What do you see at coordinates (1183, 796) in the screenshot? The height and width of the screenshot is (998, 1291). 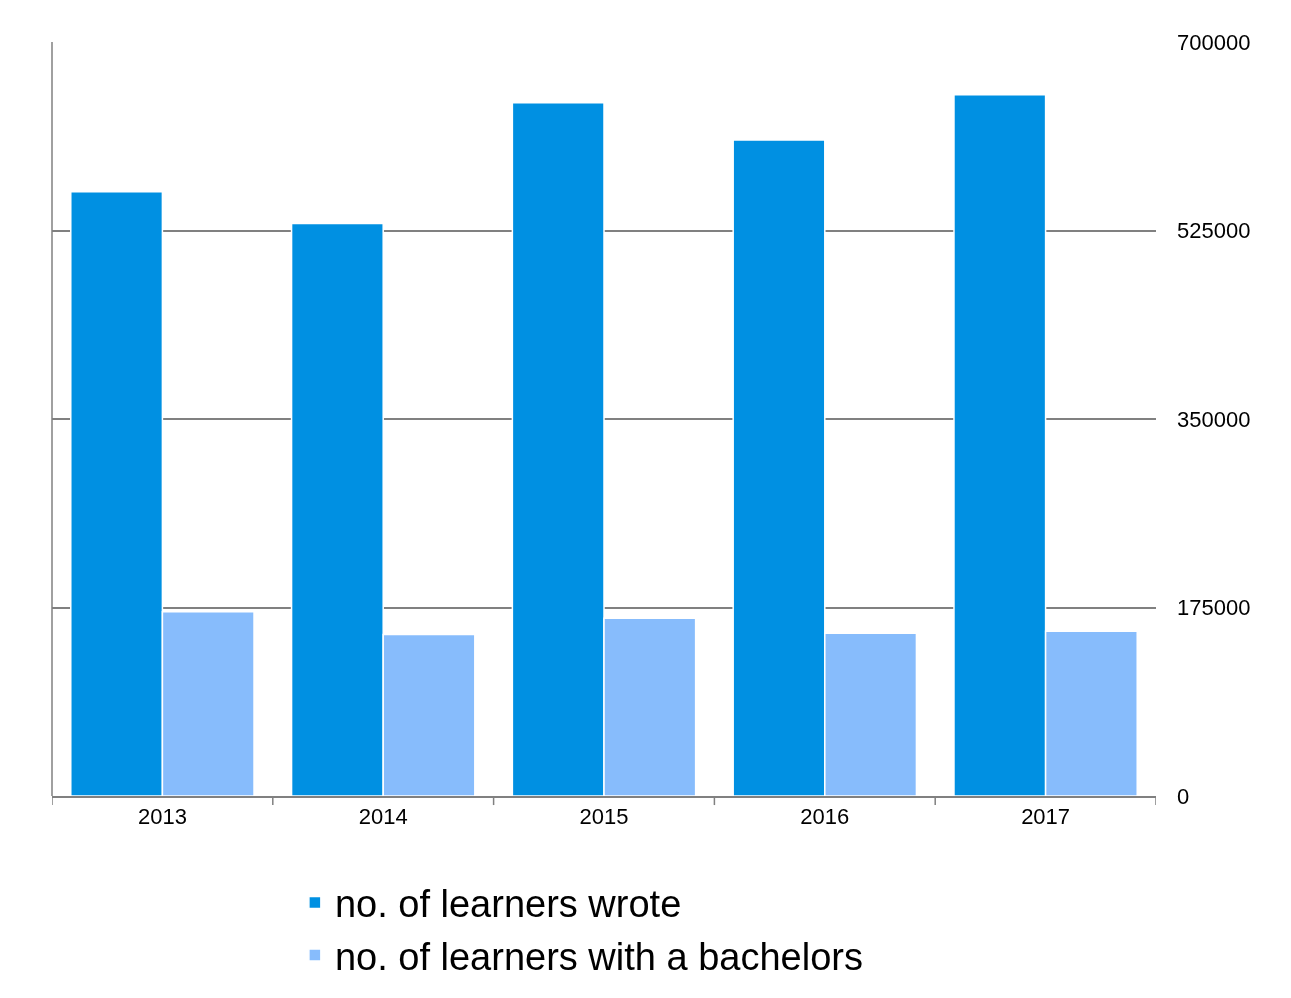 I see `y-tick-label: 0` at bounding box center [1183, 796].